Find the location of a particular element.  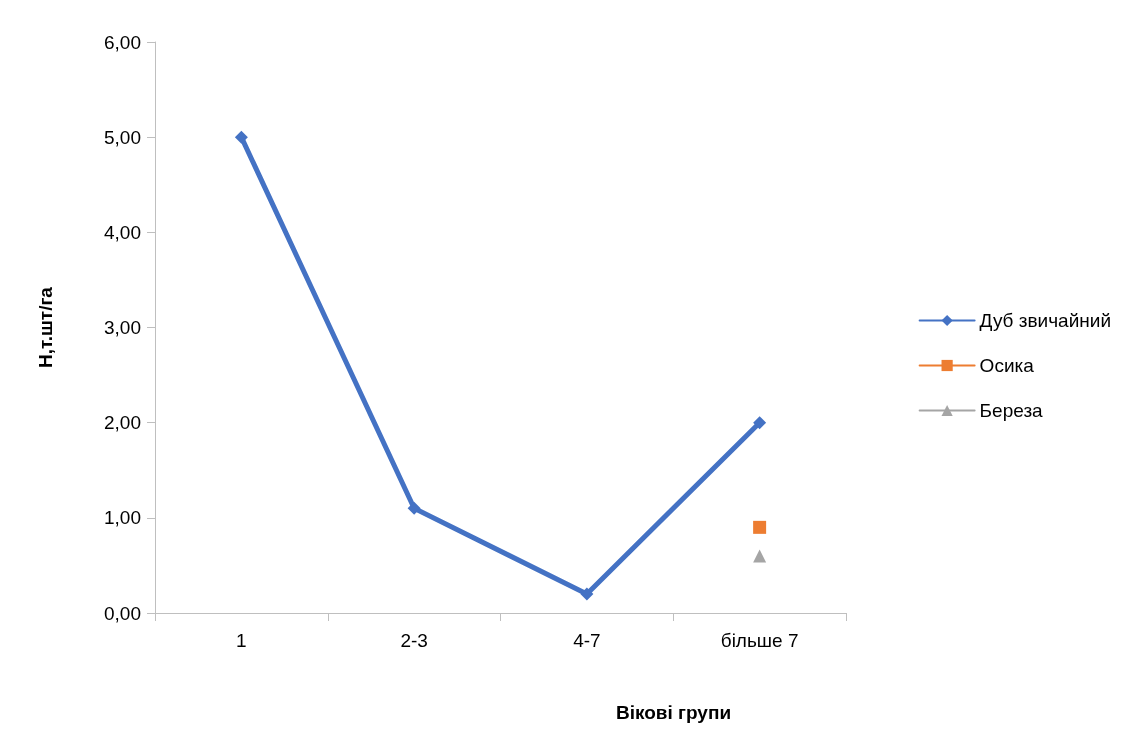

y-tick-label: 4,00 is located at coordinates (122, 232).